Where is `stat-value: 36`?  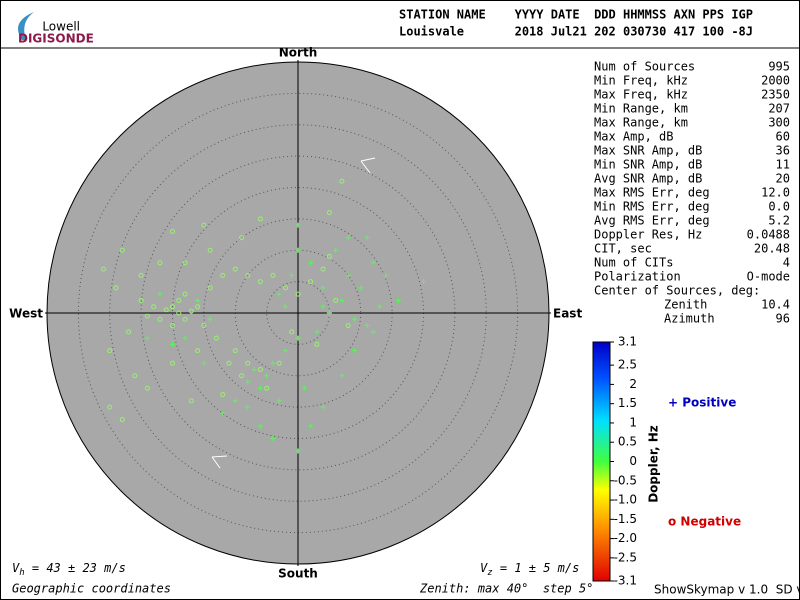
stat-value: 36 is located at coordinates (783, 151).